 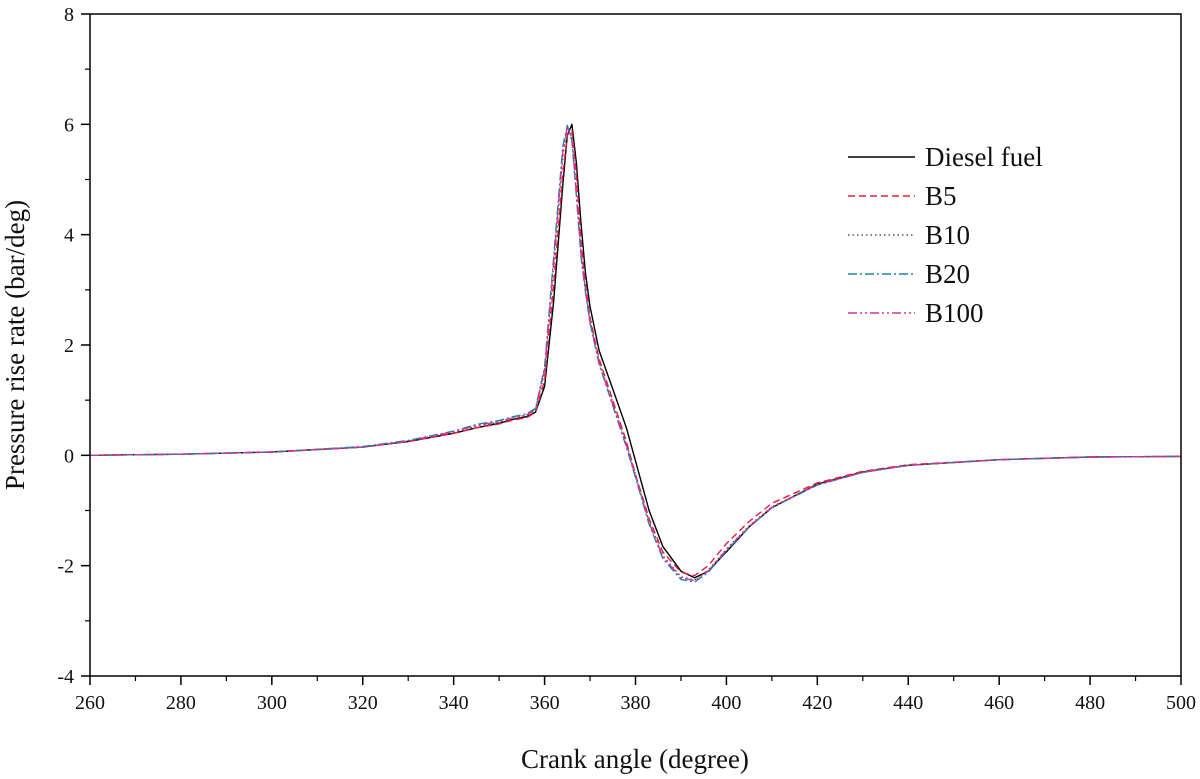 I want to click on x-axis-ticks: 260 280 300 320 340 360 380 400 420 440 460 480 500, so click(x=635, y=695).